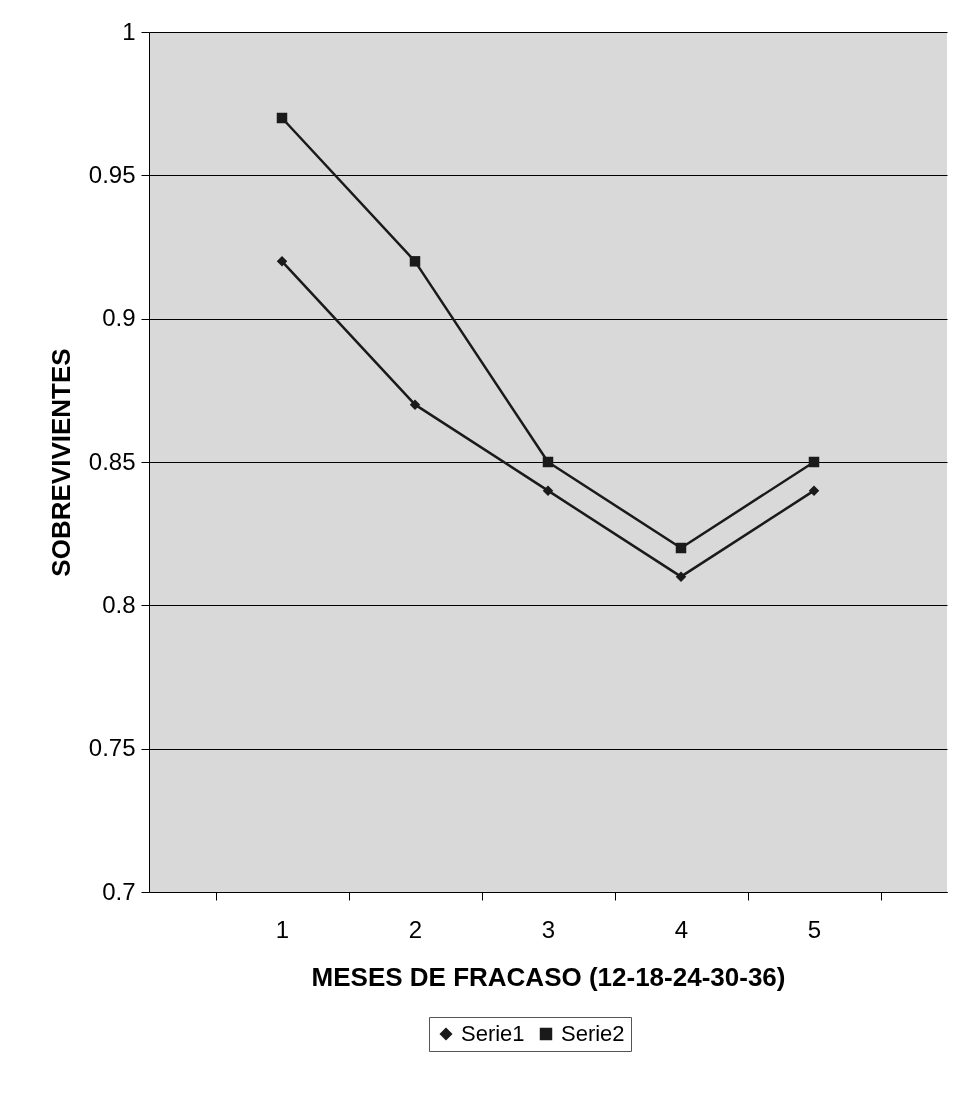 Image resolution: width=966 pixels, height=1108 pixels. What do you see at coordinates (493, 1033) in the screenshot?
I see `legend-label: Serie1` at bounding box center [493, 1033].